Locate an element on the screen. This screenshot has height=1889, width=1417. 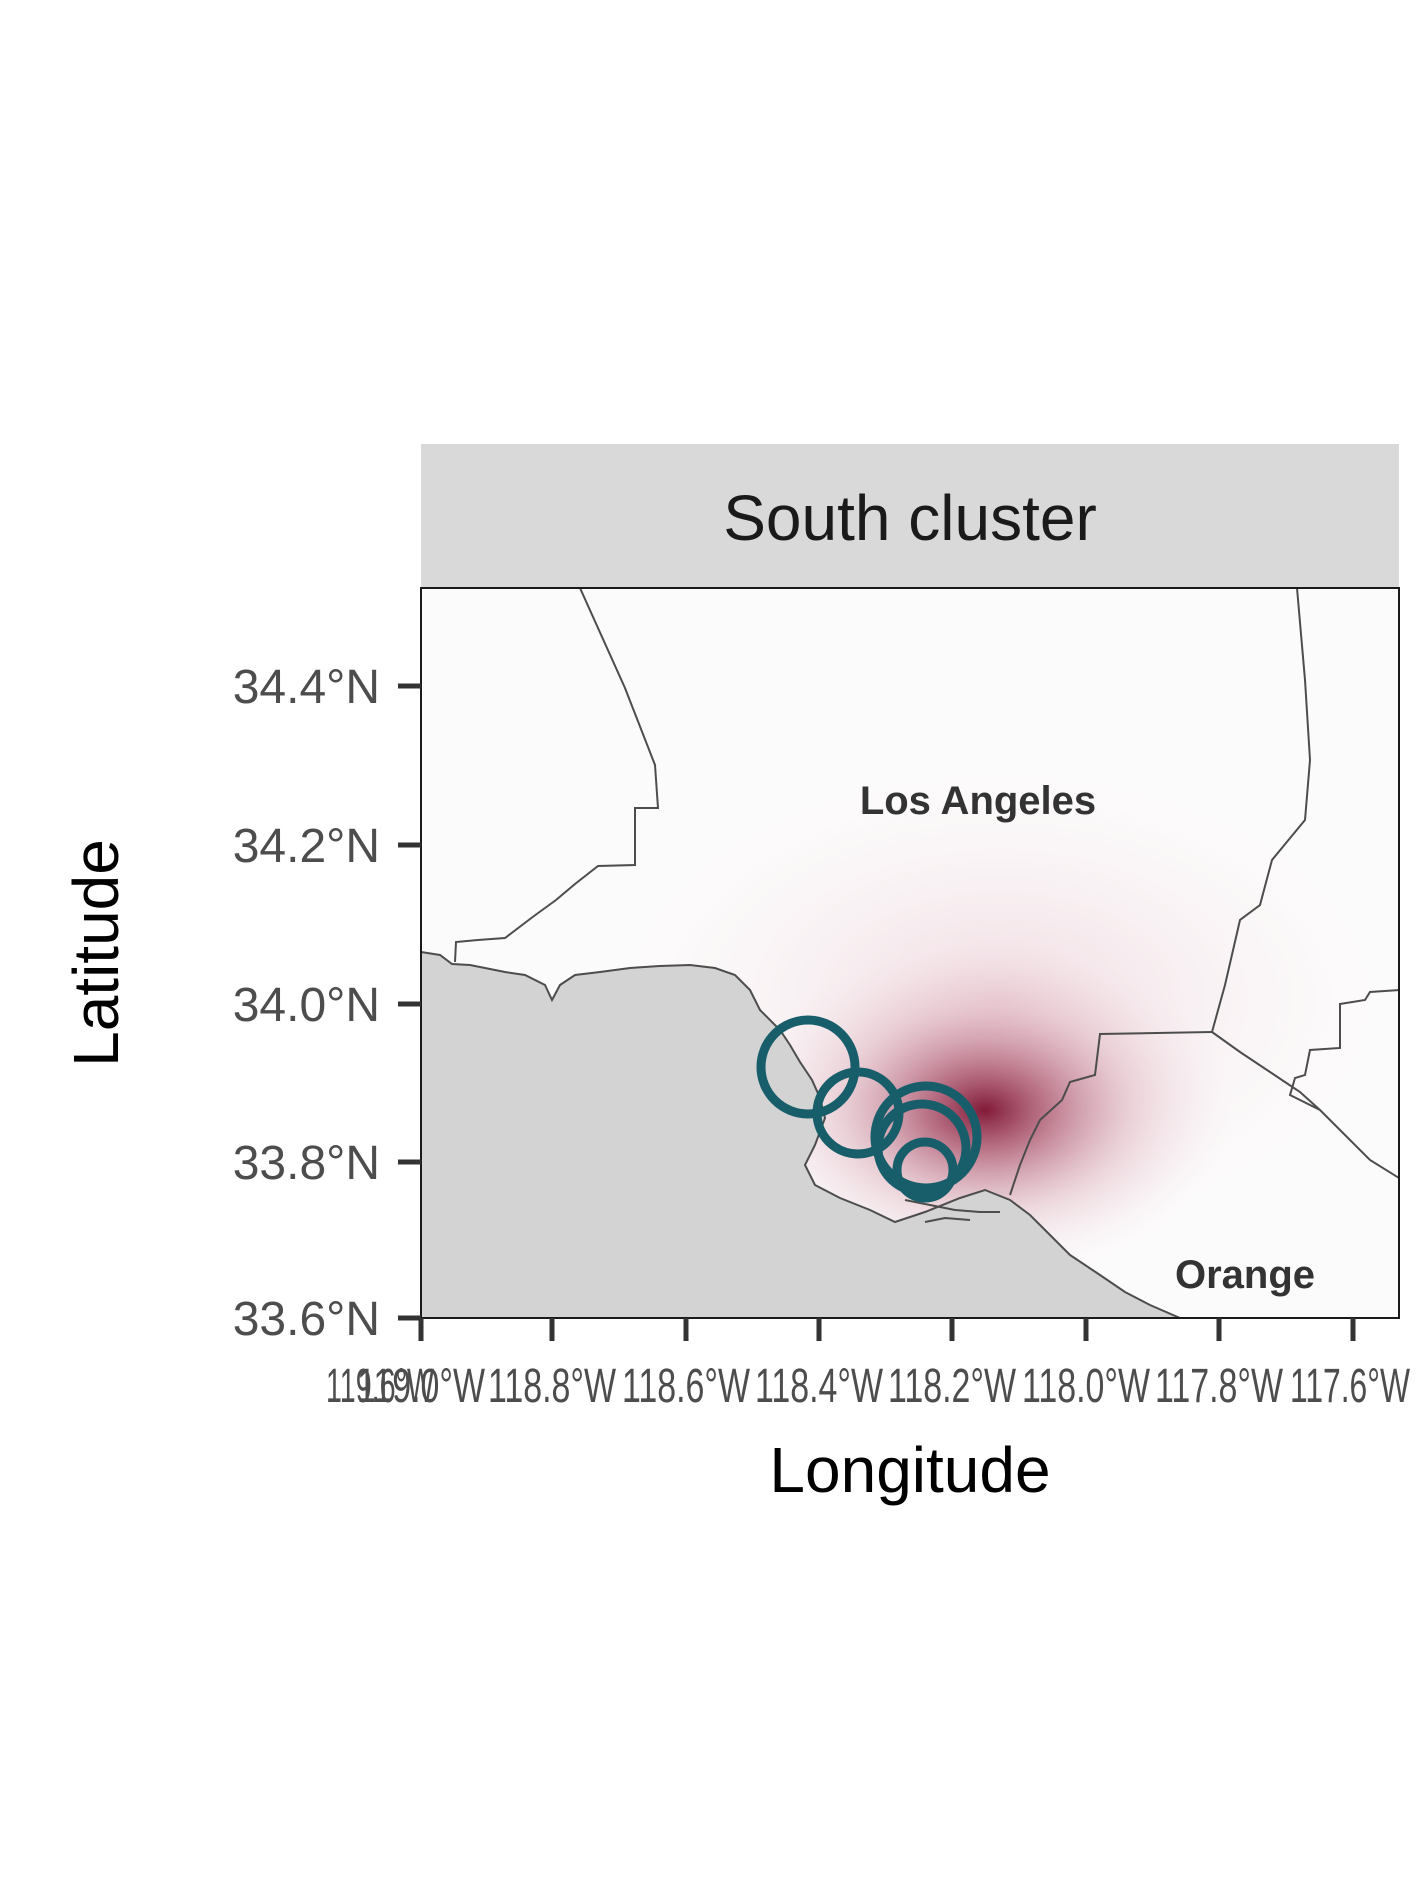
place-label-orange: Orange is located at coordinates (1245, 1275).